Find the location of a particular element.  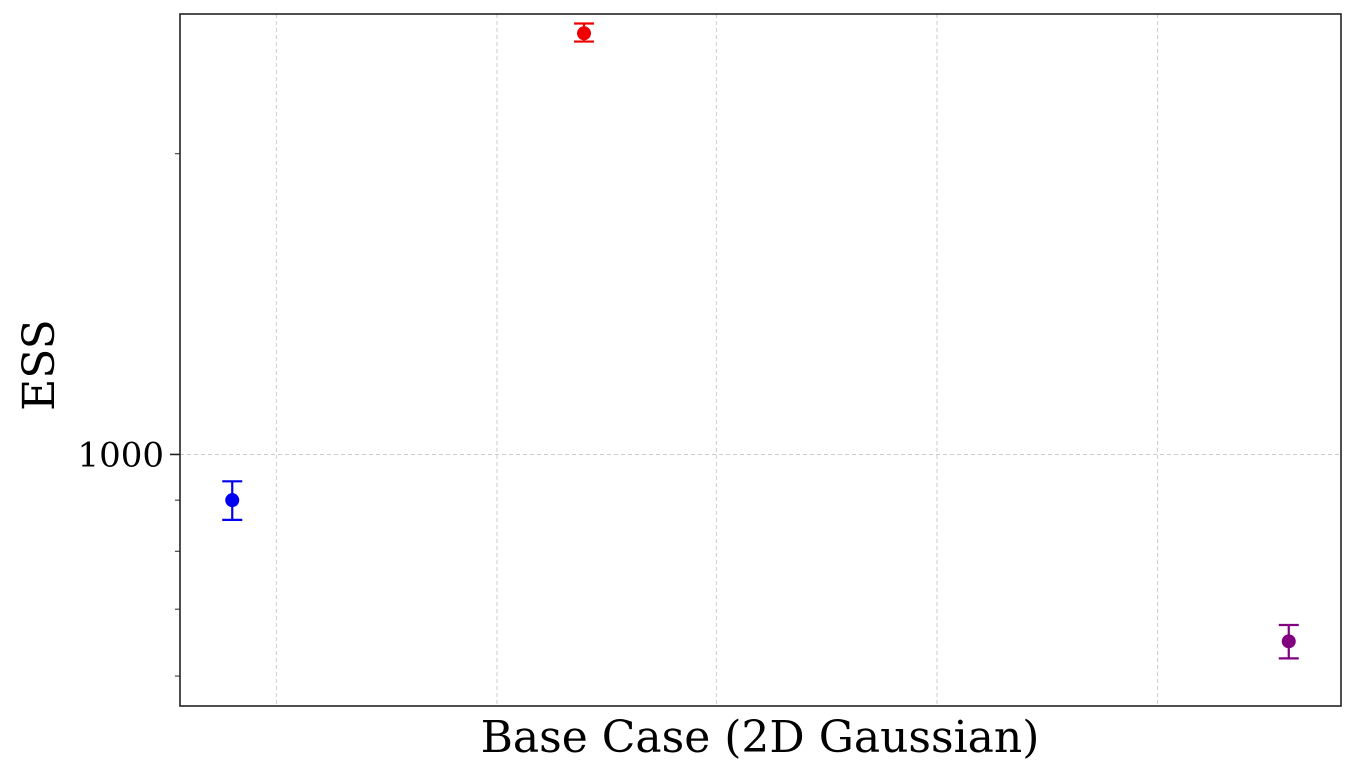

y-axis-label: ESS is located at coordinates (39, 365).